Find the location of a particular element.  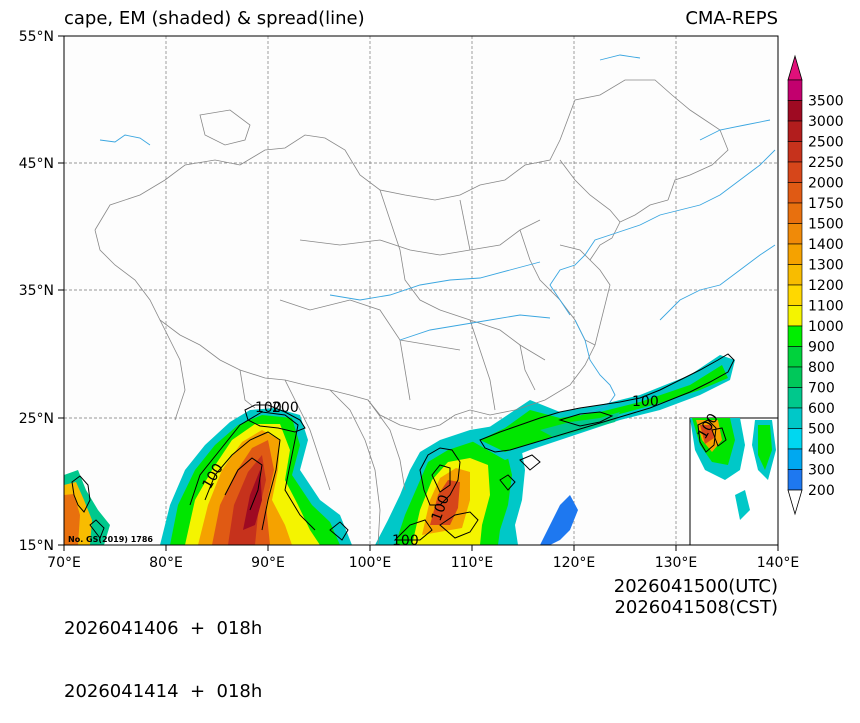

colorbar-label: 700 is located at coordinates (821, 389).